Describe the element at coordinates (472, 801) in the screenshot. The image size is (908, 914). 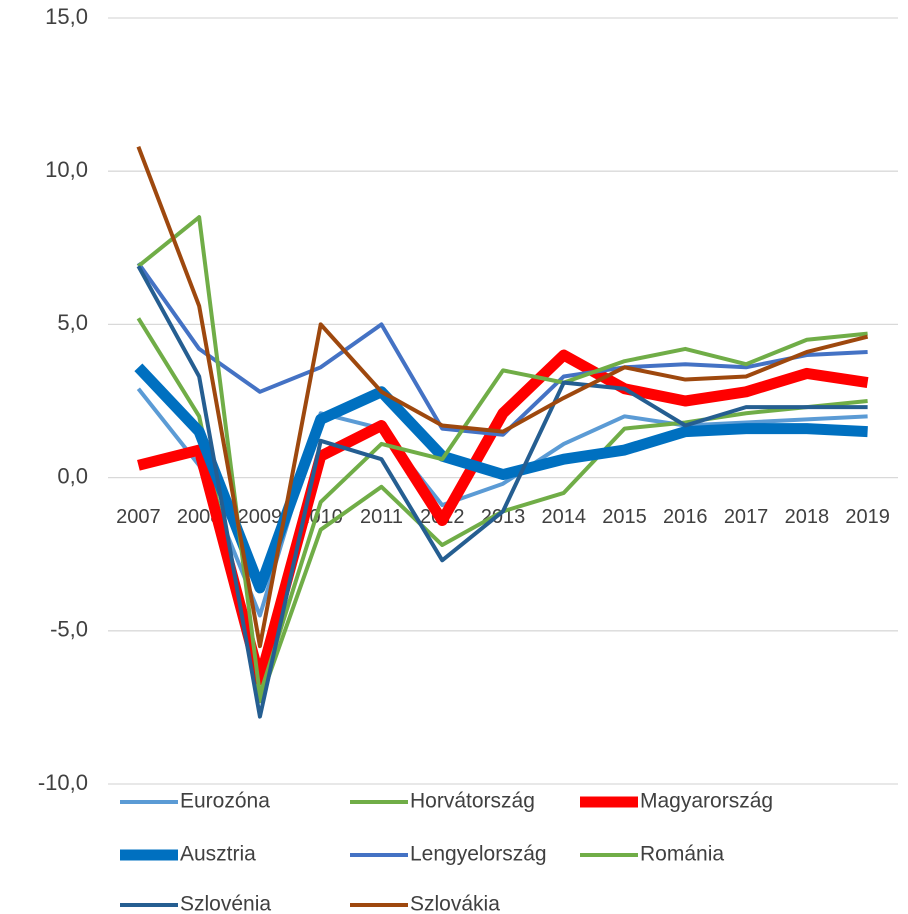
I see `legend-label: Horvátország` at that location.